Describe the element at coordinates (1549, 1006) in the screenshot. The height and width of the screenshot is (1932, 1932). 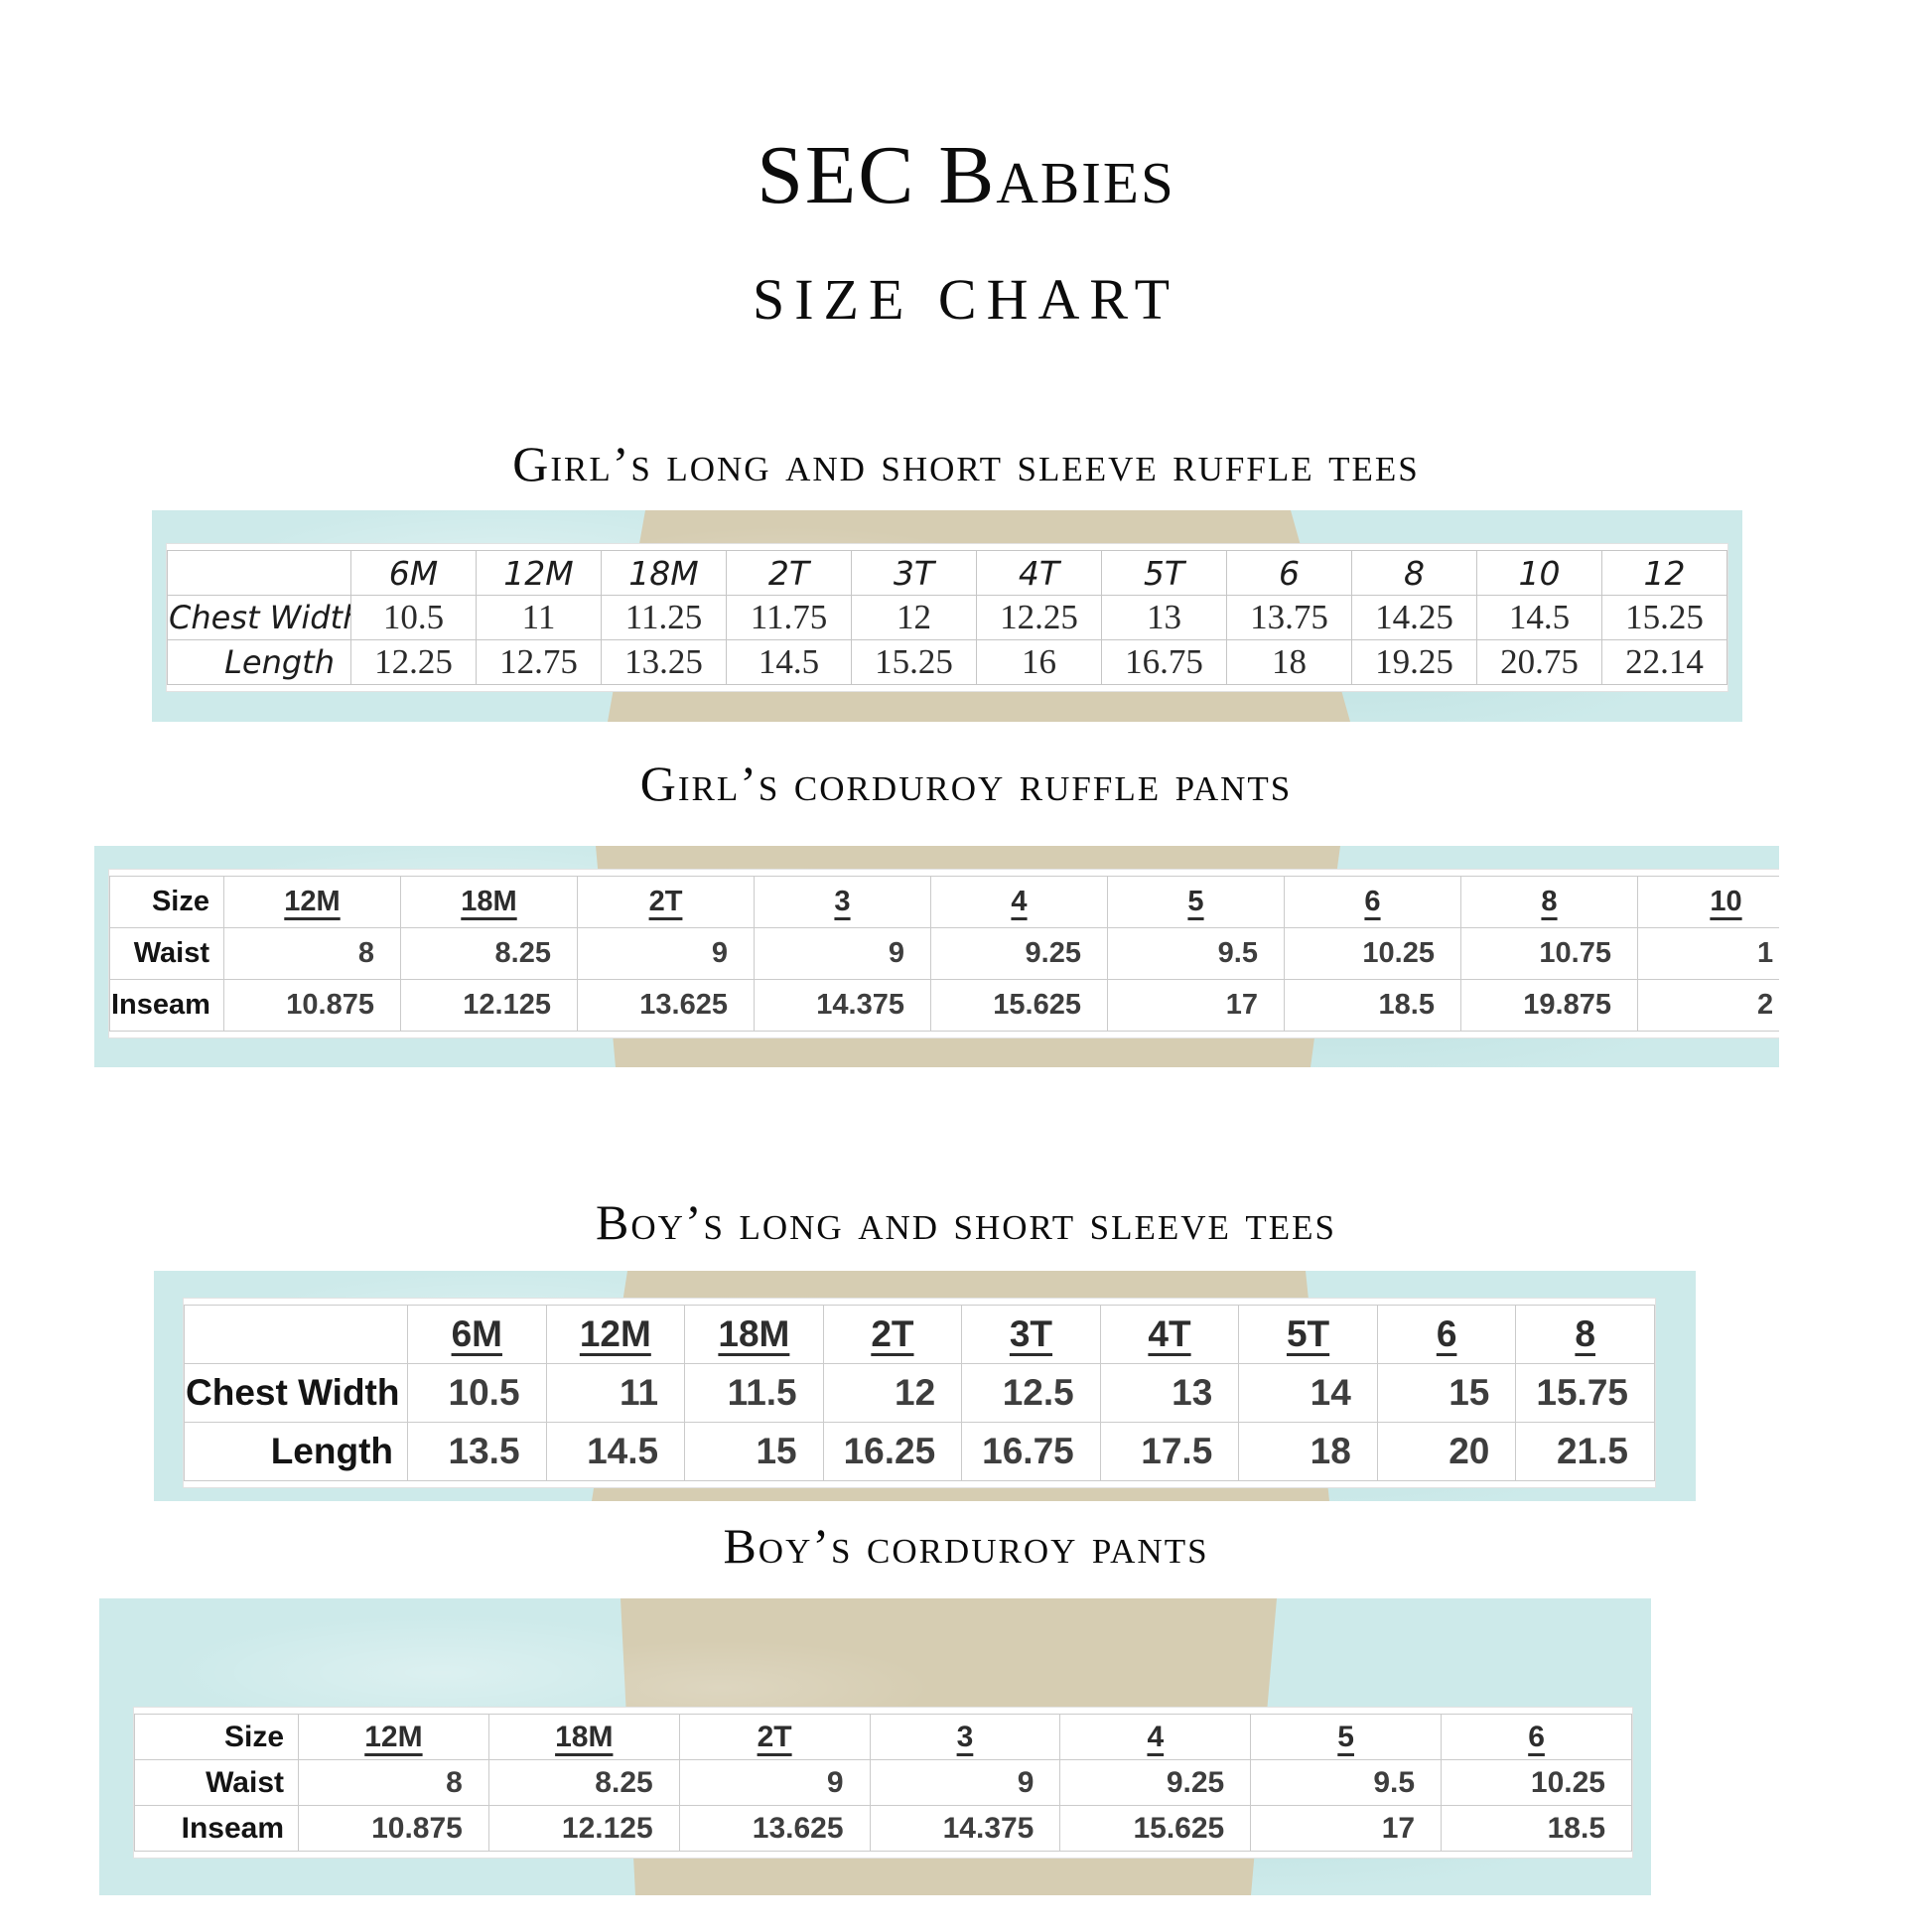
I see `size-value: 19.875` at that location.